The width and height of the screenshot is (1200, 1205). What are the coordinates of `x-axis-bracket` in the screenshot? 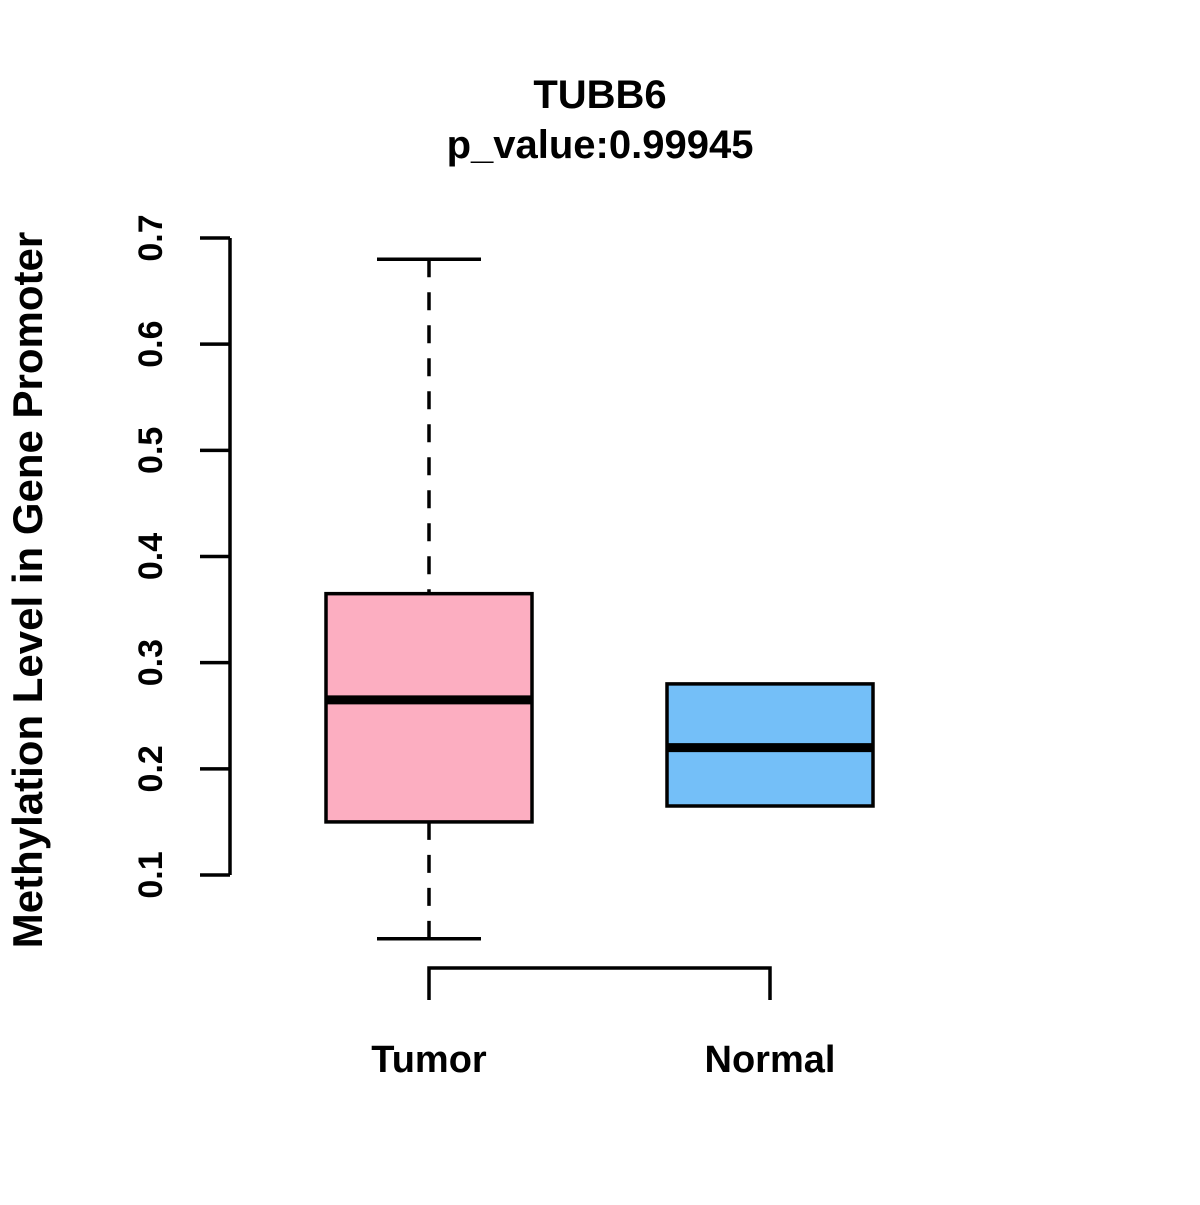 It's located at (599, 983).